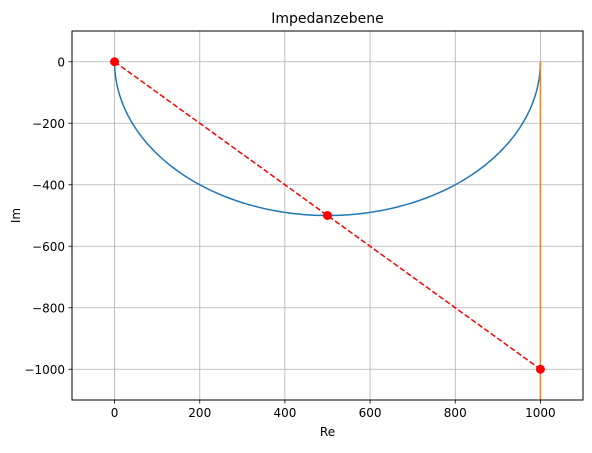  What do you see at coordinates (199, 413) in the screenshot?
I see `x-tick-label: 200` at bounding box center [199, 413].